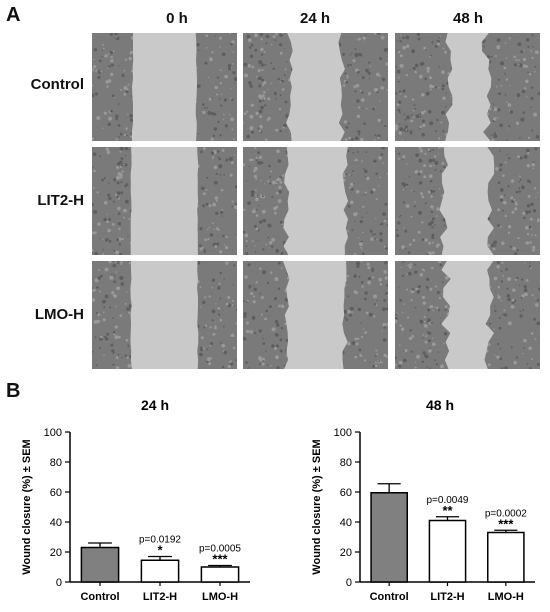 The image size is (550, 612). Describe the element at coordinates (315, 87) in the screenshot. I see `micrograph-control-24h` at that location.